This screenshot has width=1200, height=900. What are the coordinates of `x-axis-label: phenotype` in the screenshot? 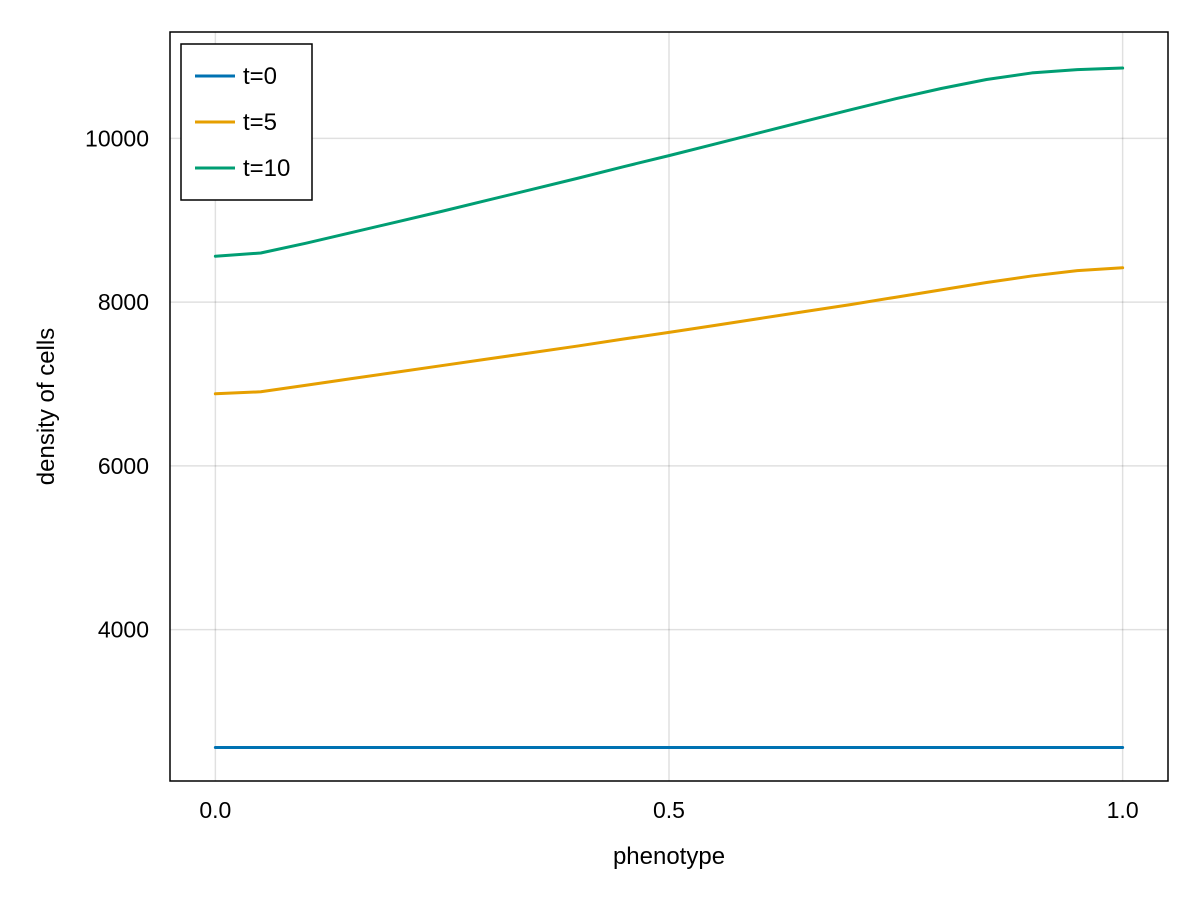 It's located at (669, 856).